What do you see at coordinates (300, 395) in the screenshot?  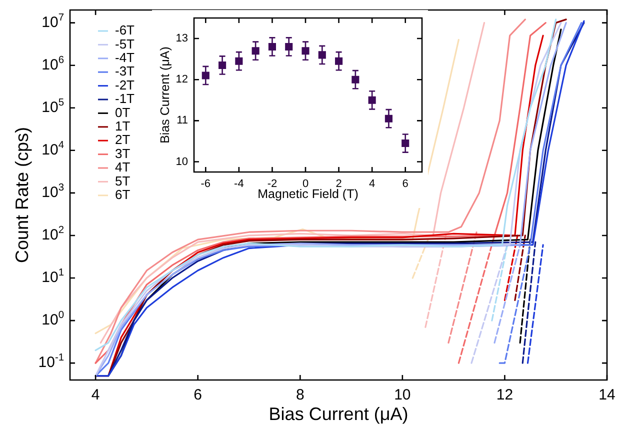 I see `x-tick-label: 8` at bounding box center [300, 395].